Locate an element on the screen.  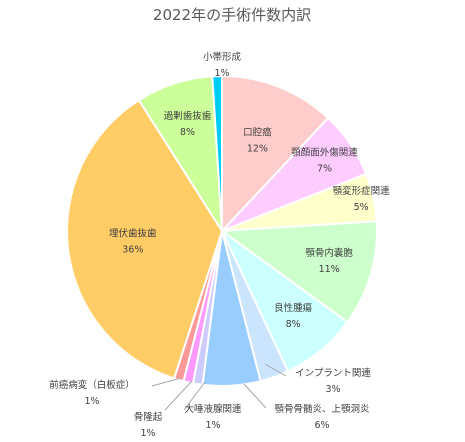
slice-value-label: 6% is located at coordinates (321, 425).